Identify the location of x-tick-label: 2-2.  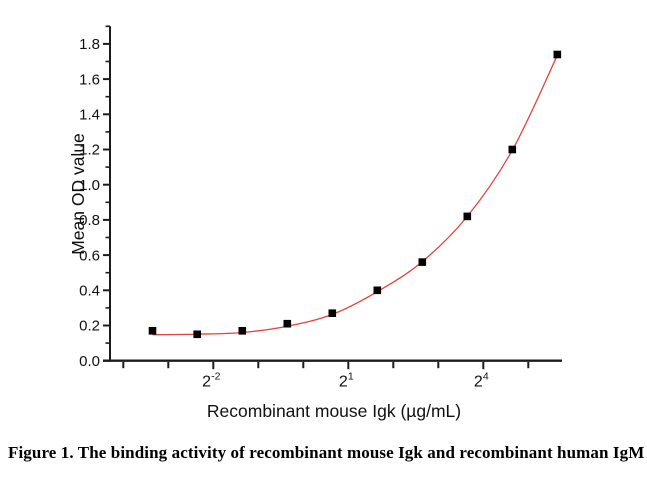
(211, 381).